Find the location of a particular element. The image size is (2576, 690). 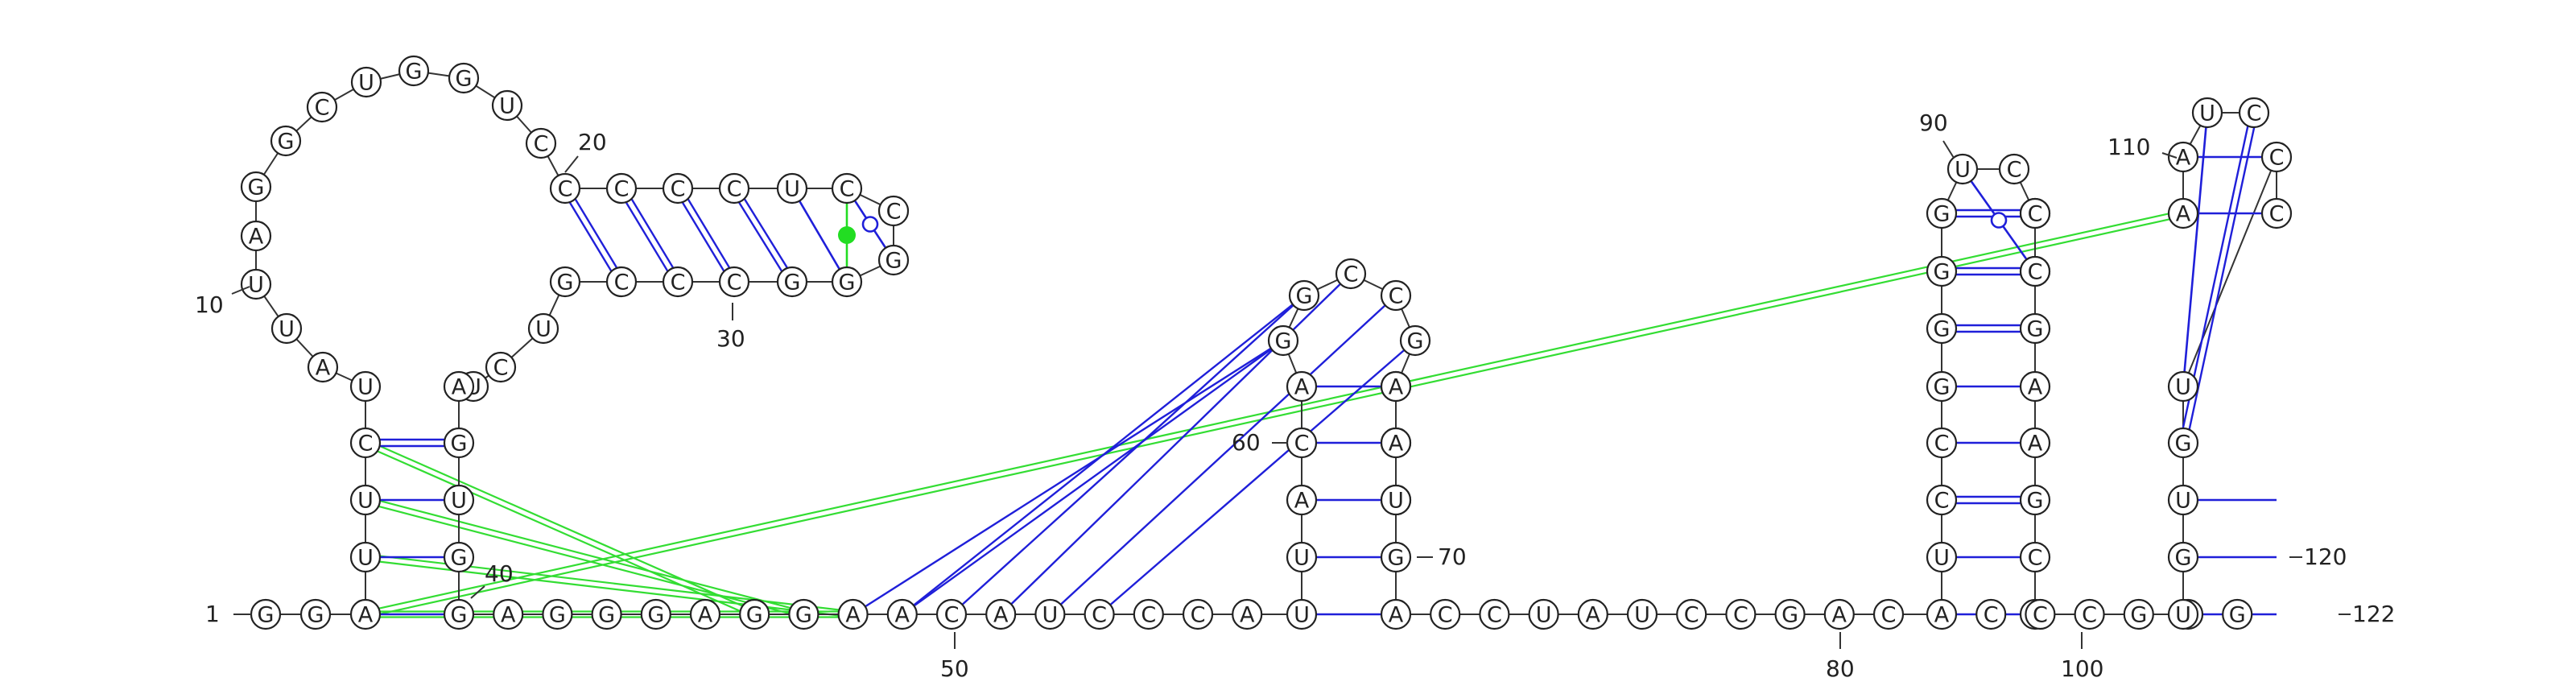

position-label-50: 50 is located at coordinates (954, 668).